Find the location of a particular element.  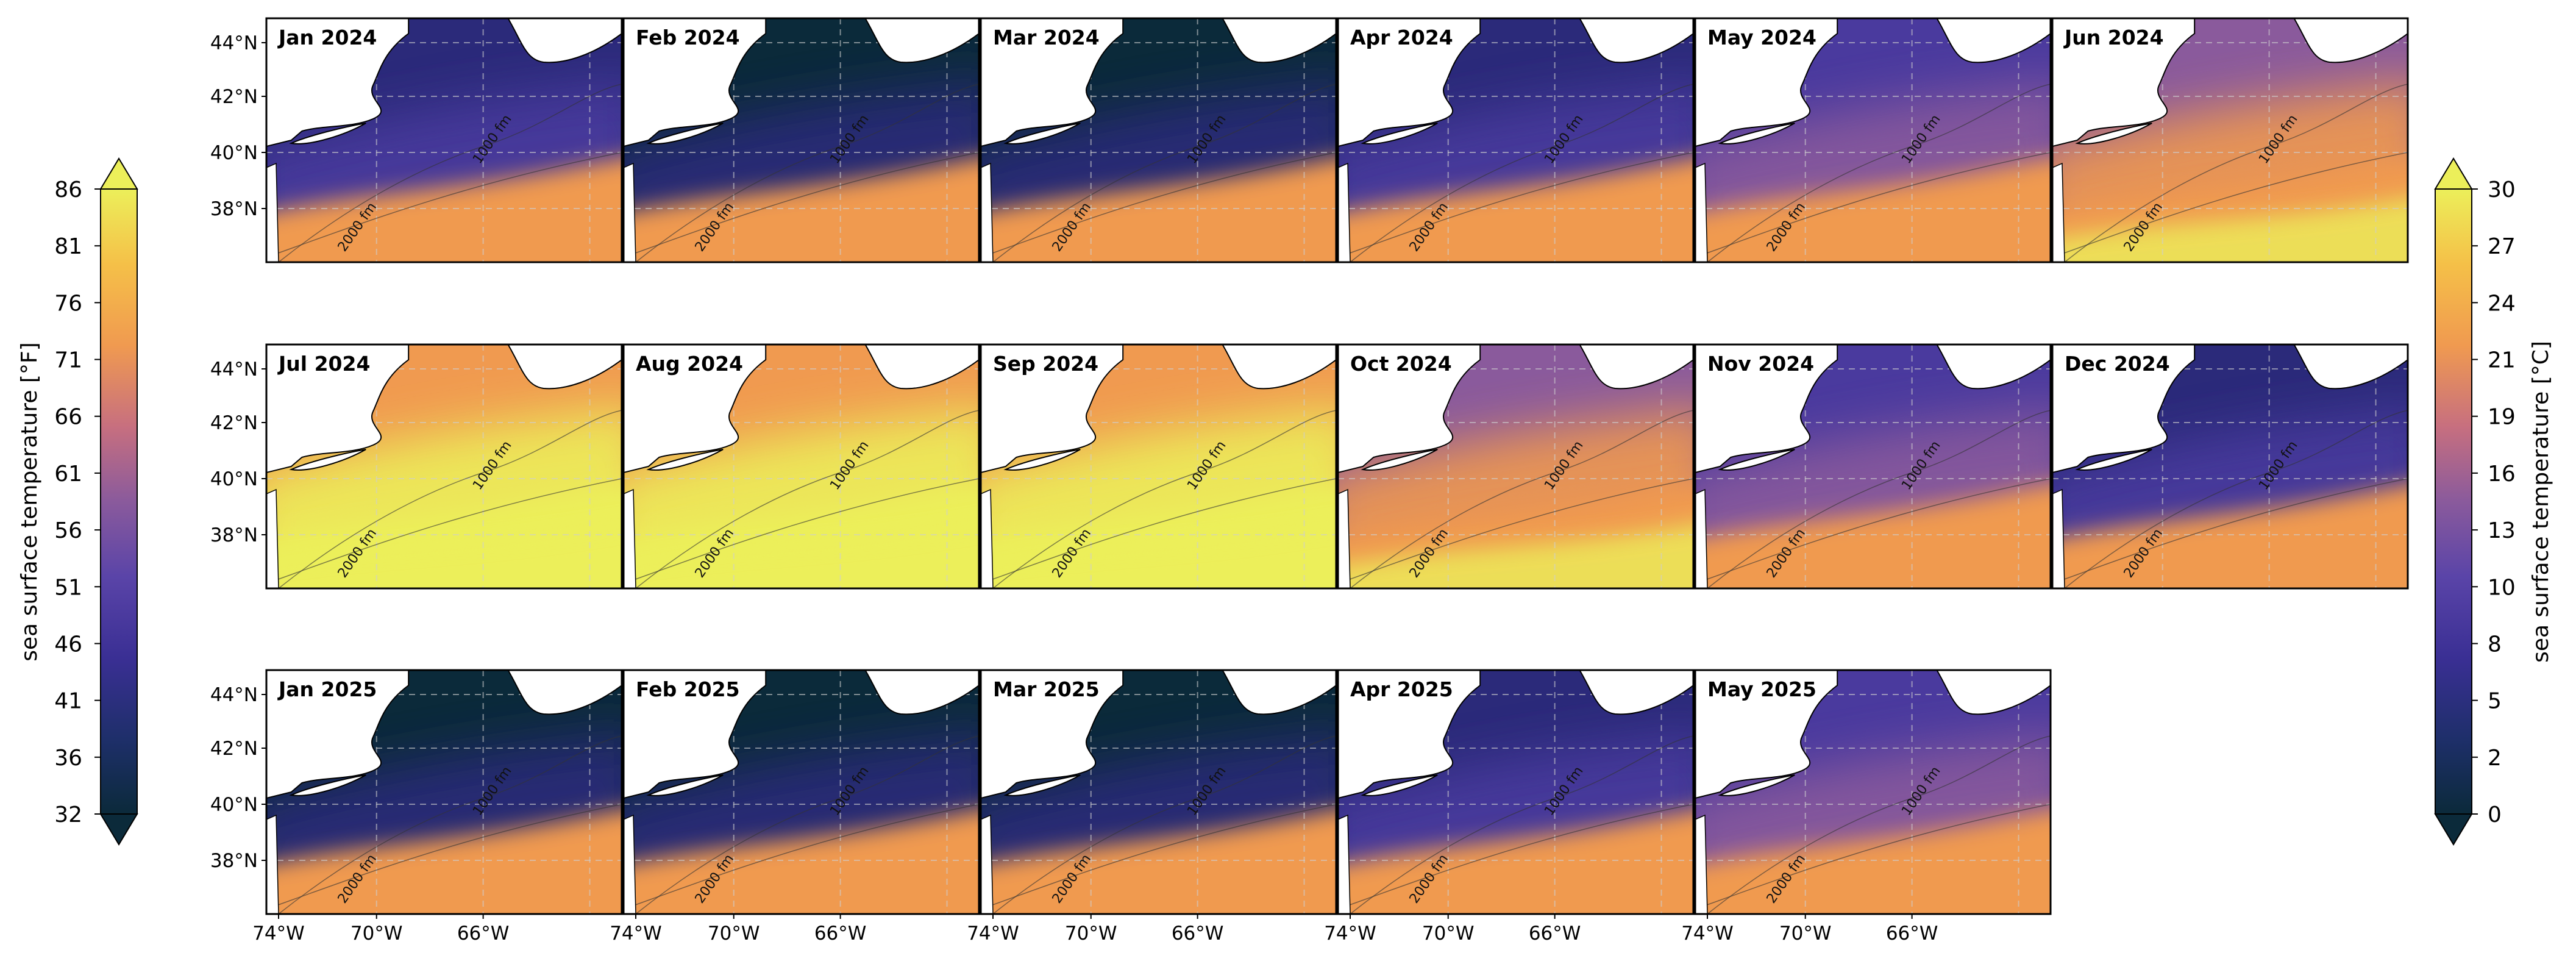

colorbar-tick-label: 2 is located at coordinates (2495, 758).